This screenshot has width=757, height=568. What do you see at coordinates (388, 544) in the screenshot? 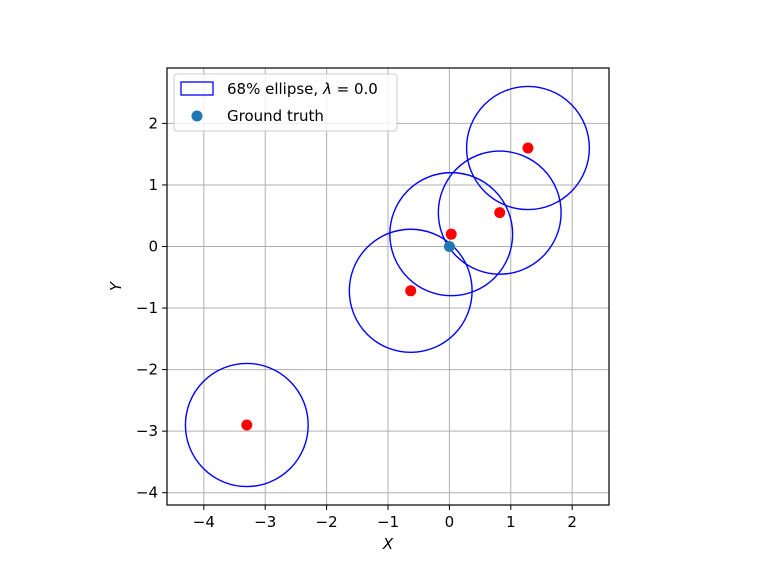
I see `x-axis-label: X` at bounding box center [388, 544].